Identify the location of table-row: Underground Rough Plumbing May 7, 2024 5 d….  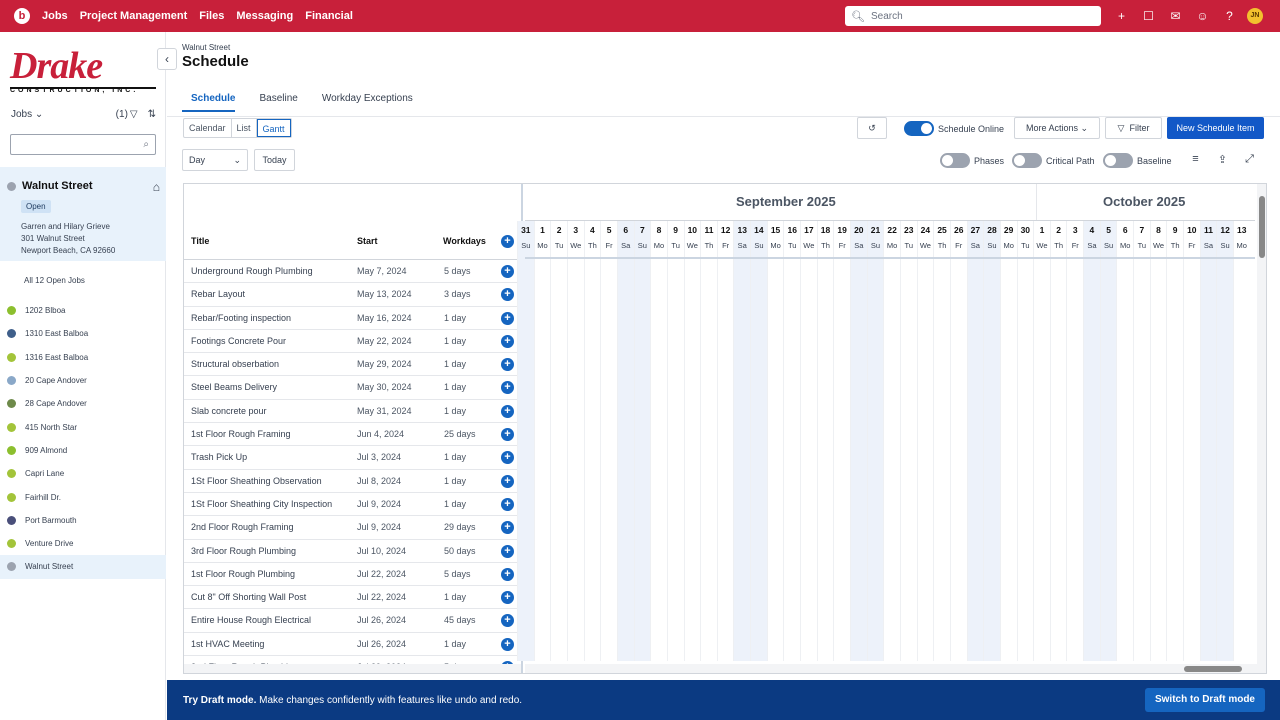
(352, 272).